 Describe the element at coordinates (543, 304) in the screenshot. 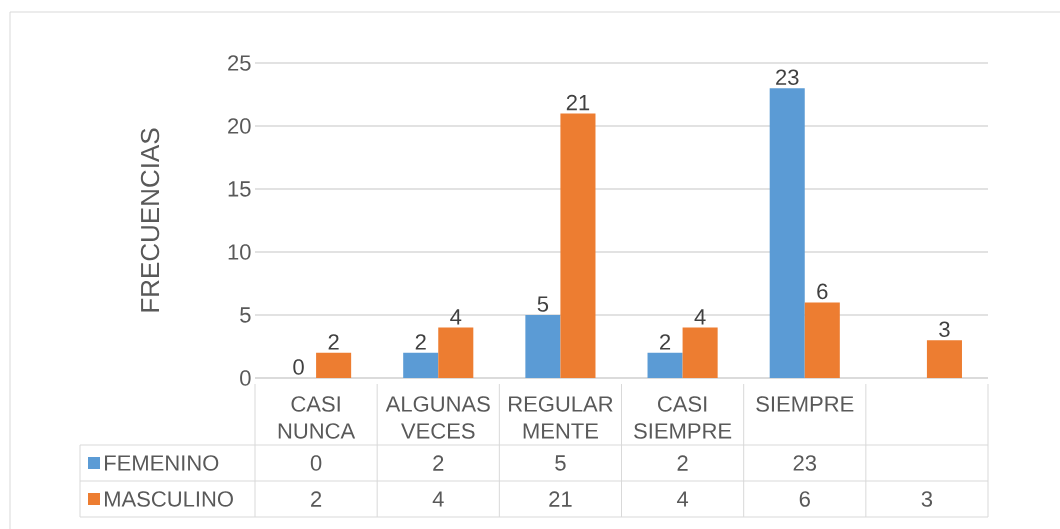

I see `annotation: 5` at that location.